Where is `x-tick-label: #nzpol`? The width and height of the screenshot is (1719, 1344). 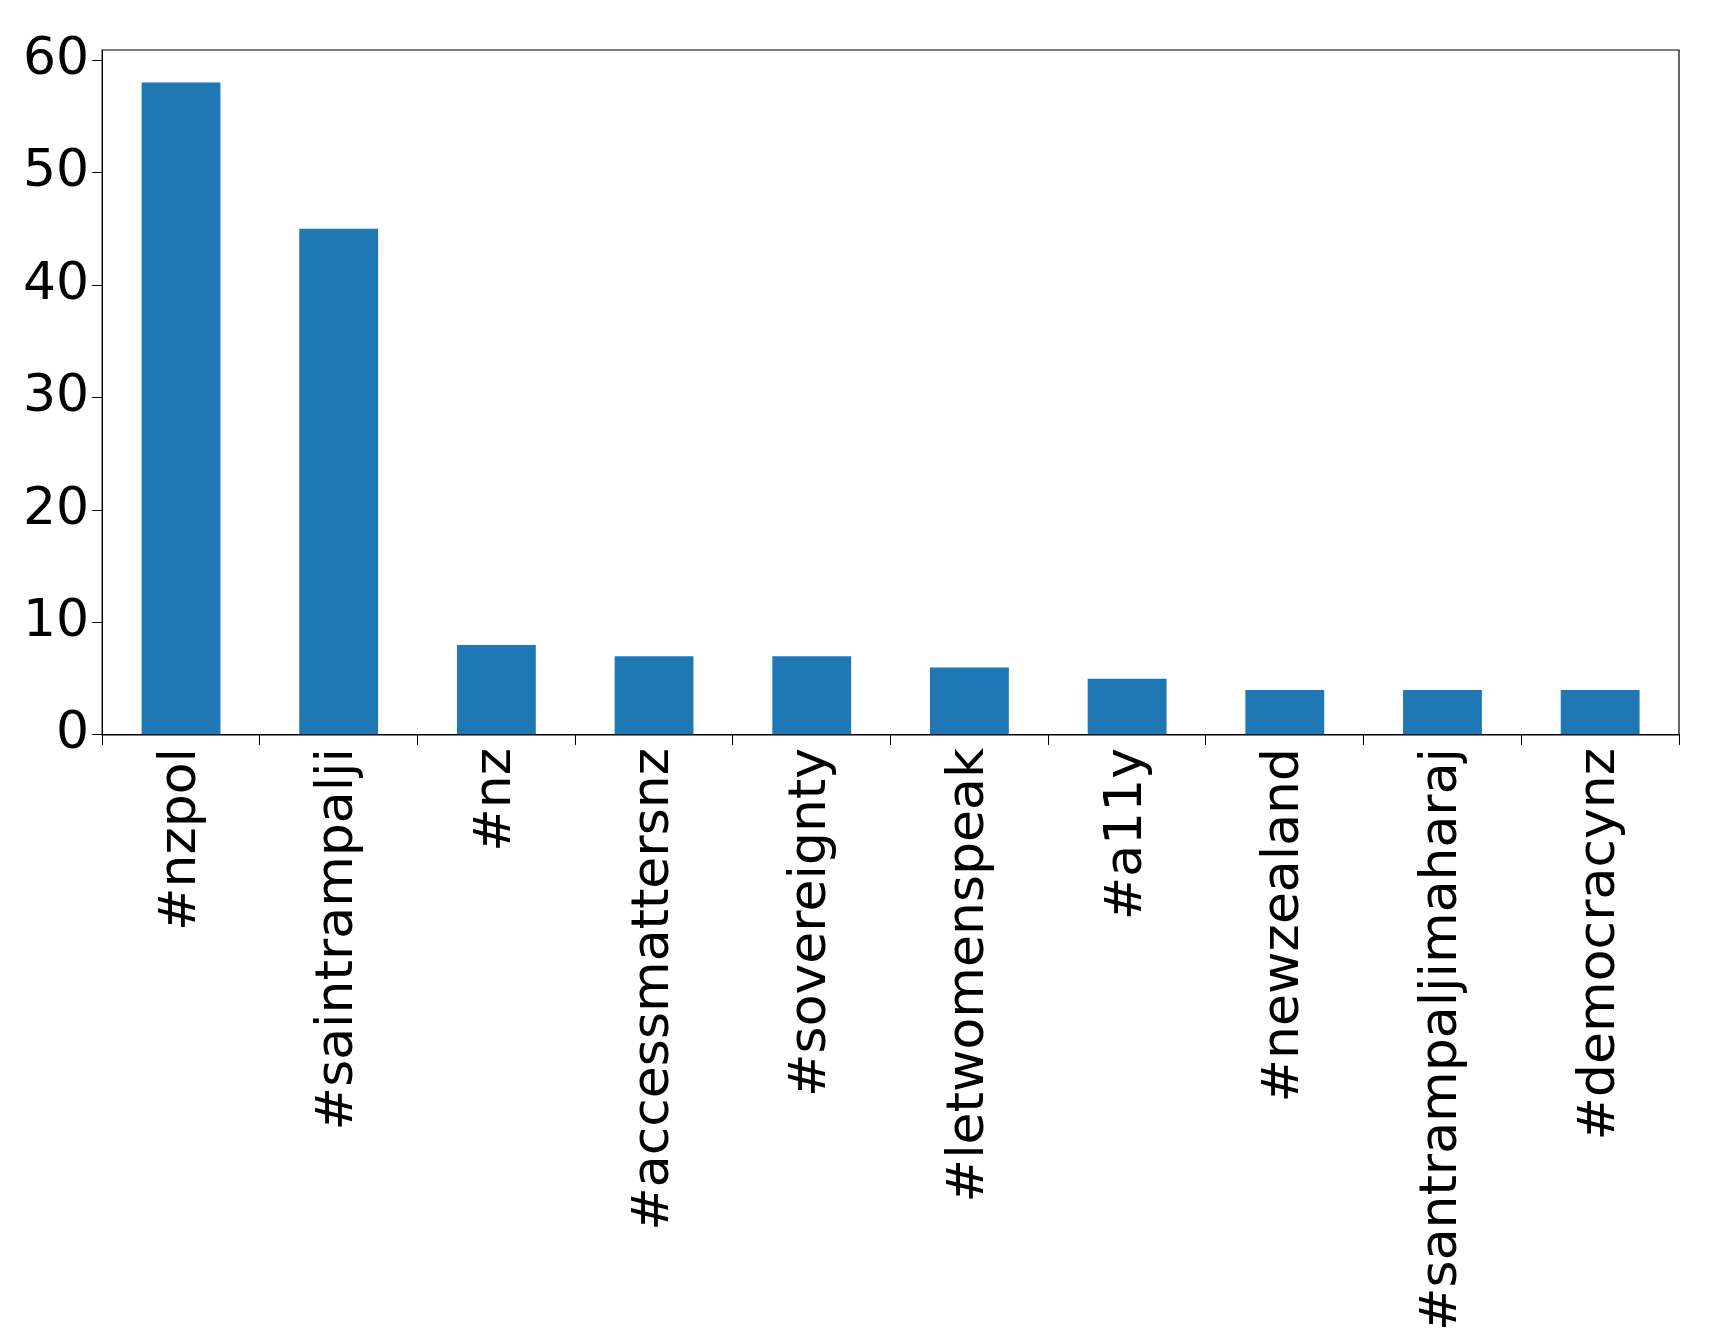 x-tick-label: #nzpol is located at coordinates (176, 839).